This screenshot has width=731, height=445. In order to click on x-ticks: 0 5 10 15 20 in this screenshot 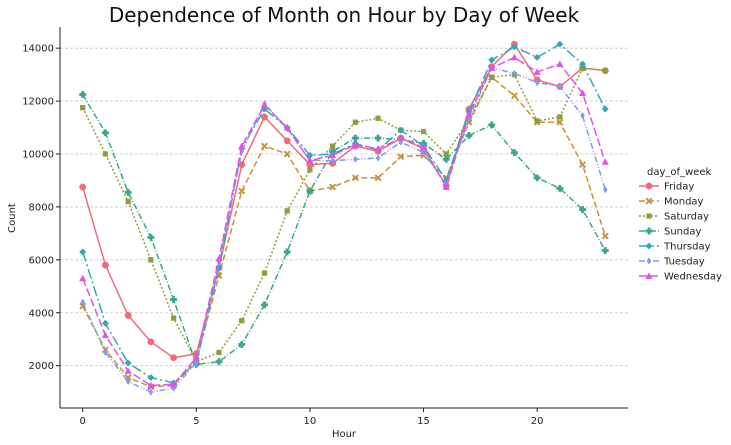, I will do `click(311, 417)`.